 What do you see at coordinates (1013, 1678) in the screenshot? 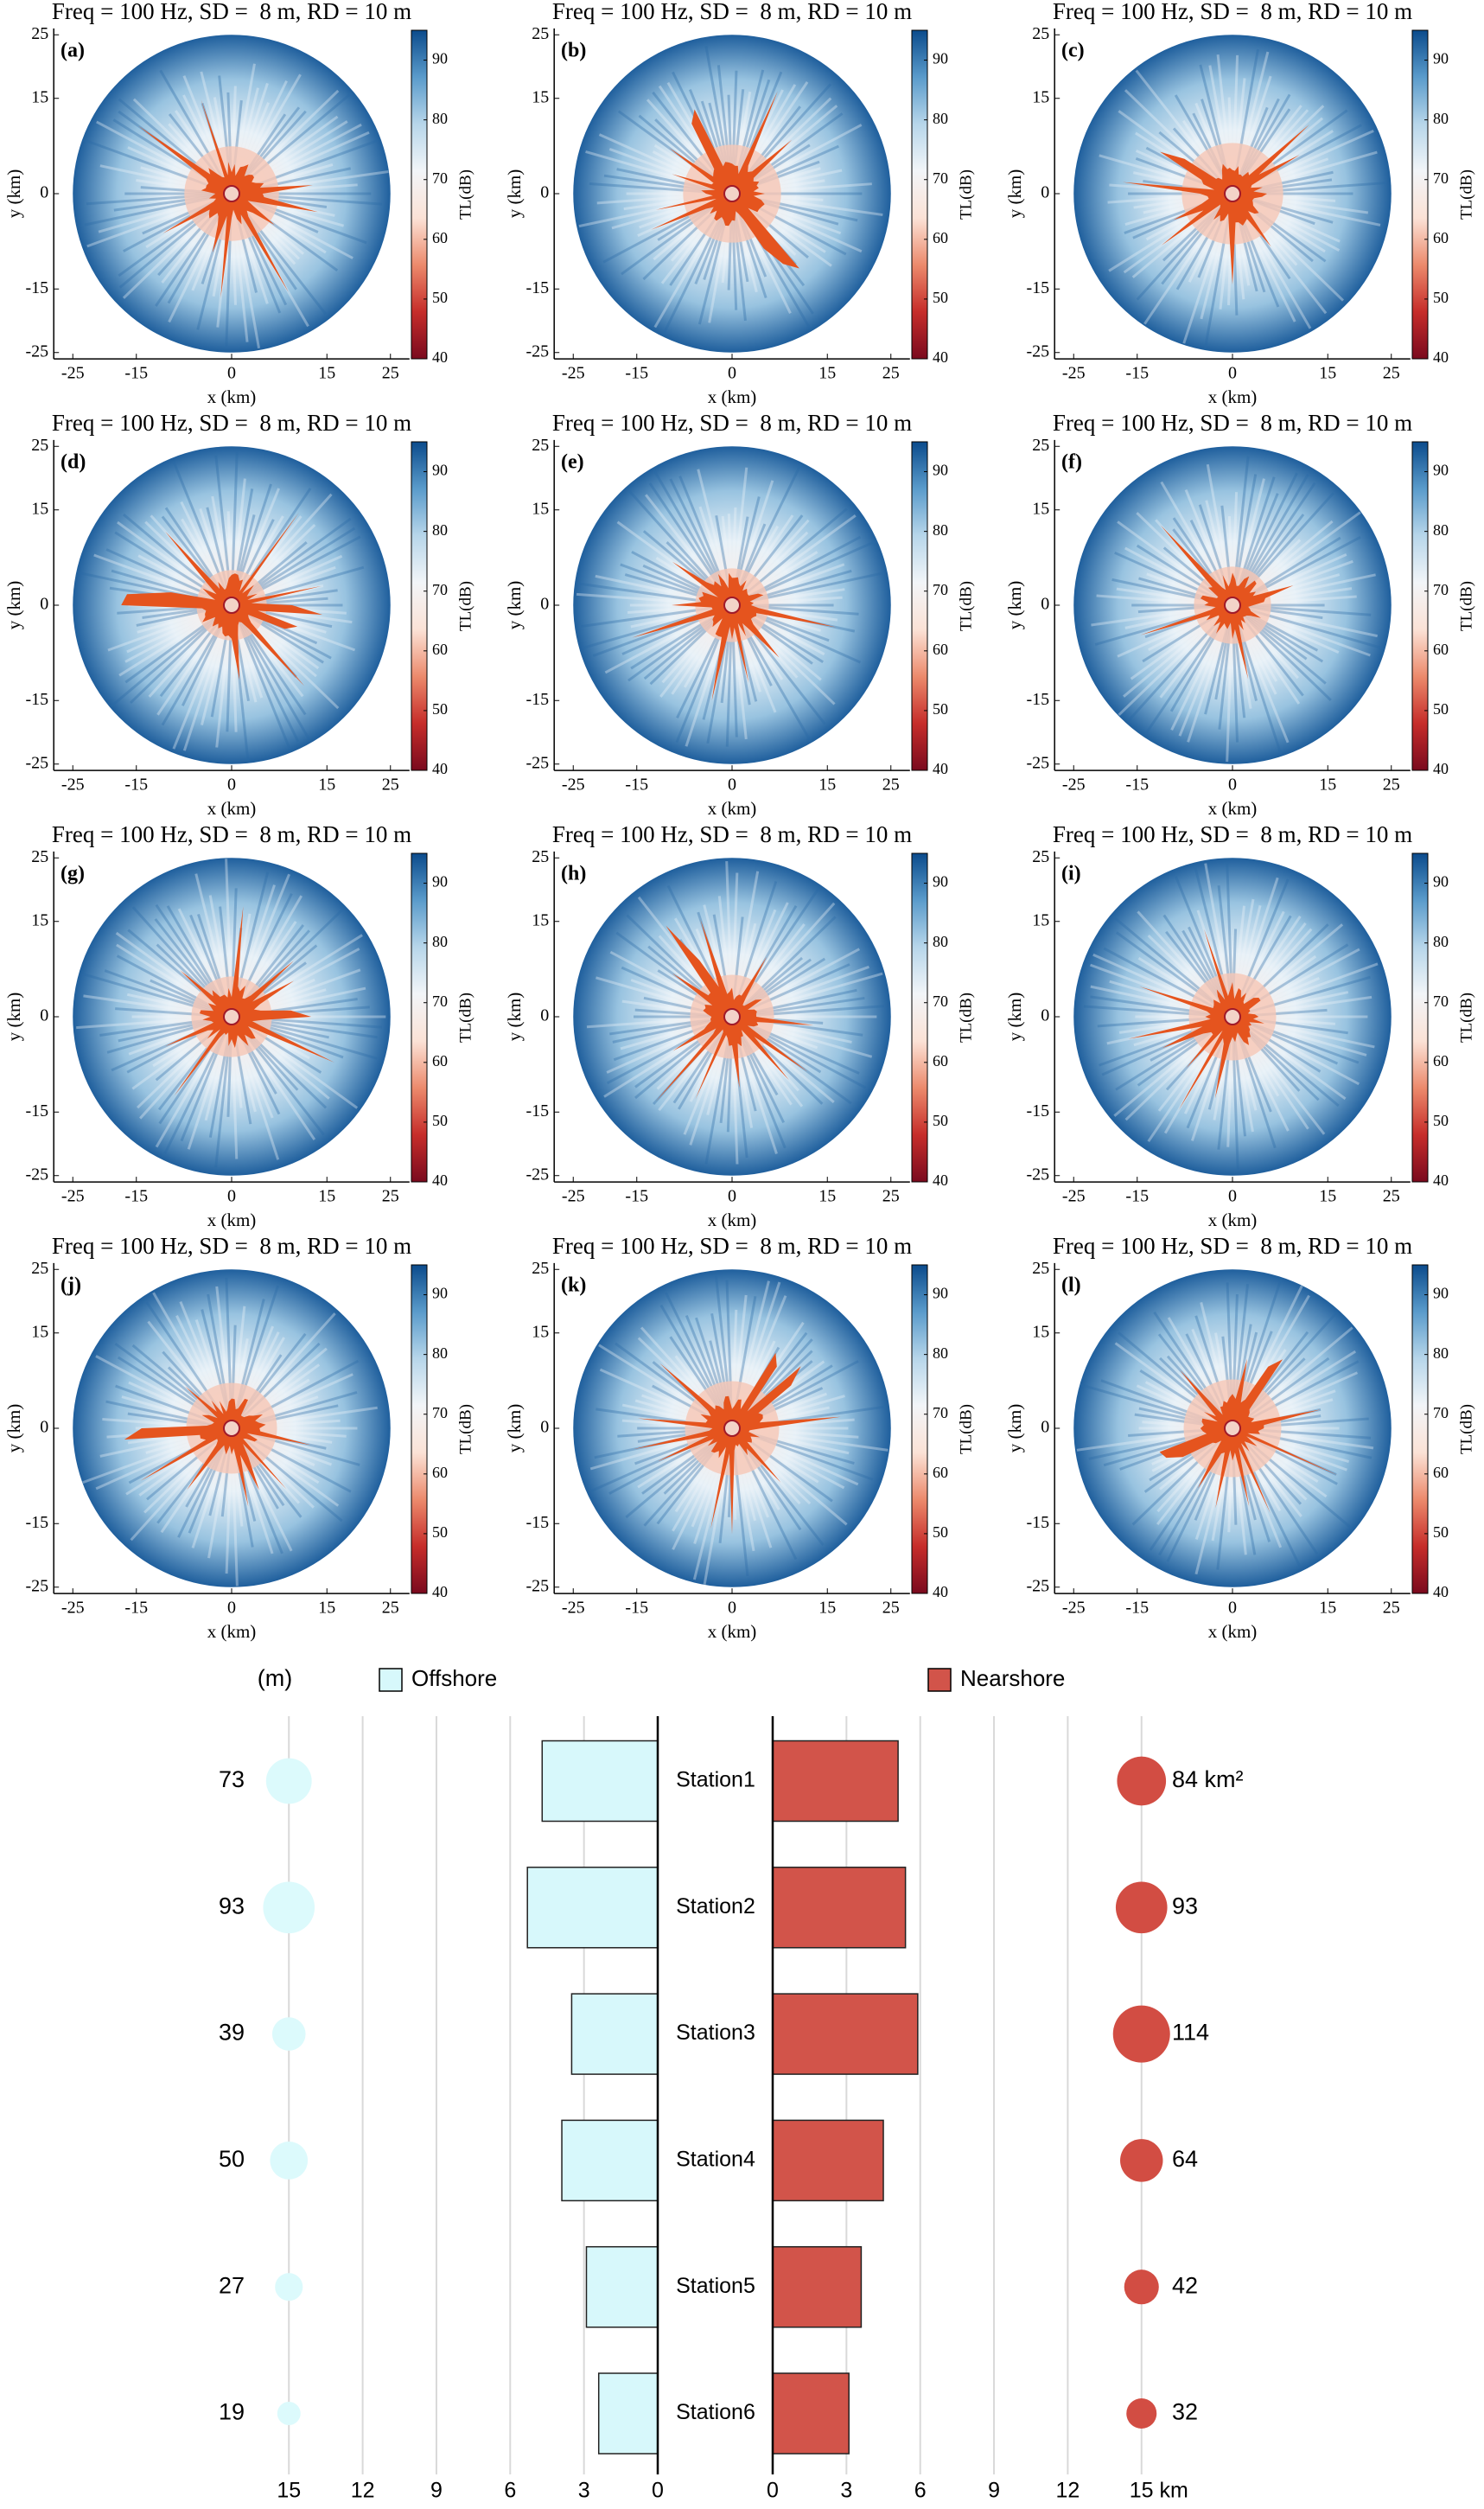
I see `legend-label: Nearshore` at bounding box center [1013, 1678].